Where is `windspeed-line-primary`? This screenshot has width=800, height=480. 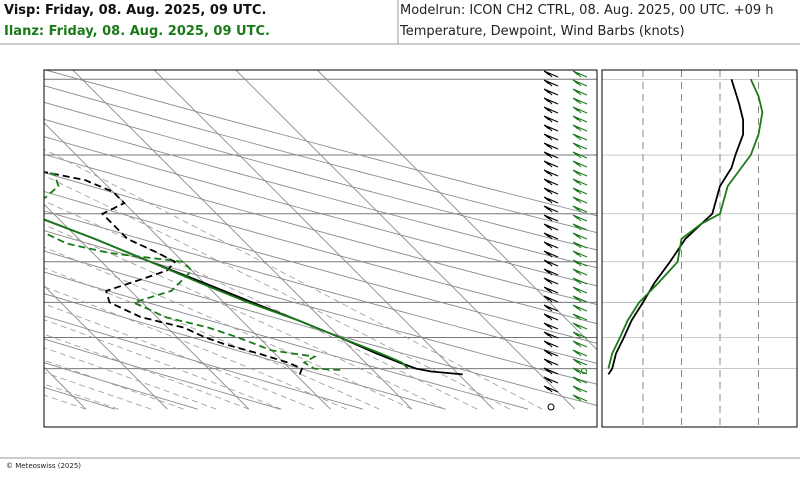
windspeed-line-primary is located at coordinates (675, 227).